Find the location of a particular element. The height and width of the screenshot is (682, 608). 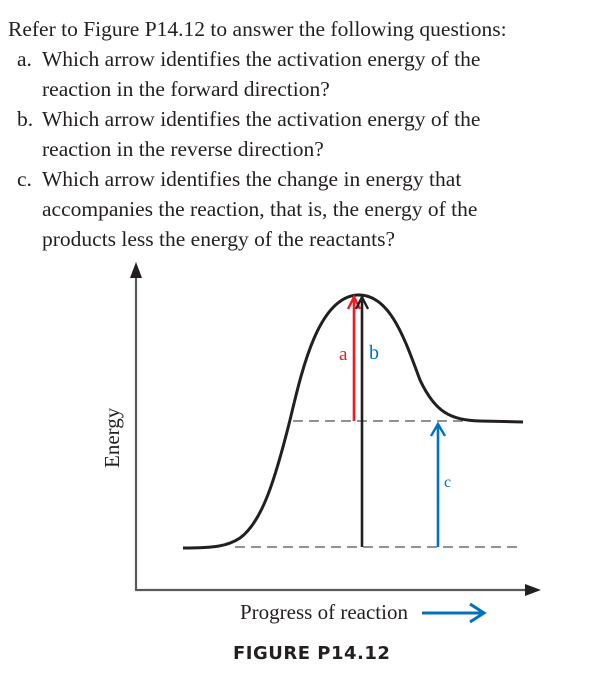

item-line: reaction in the reverse direction? is located at coordinates (183, 149).